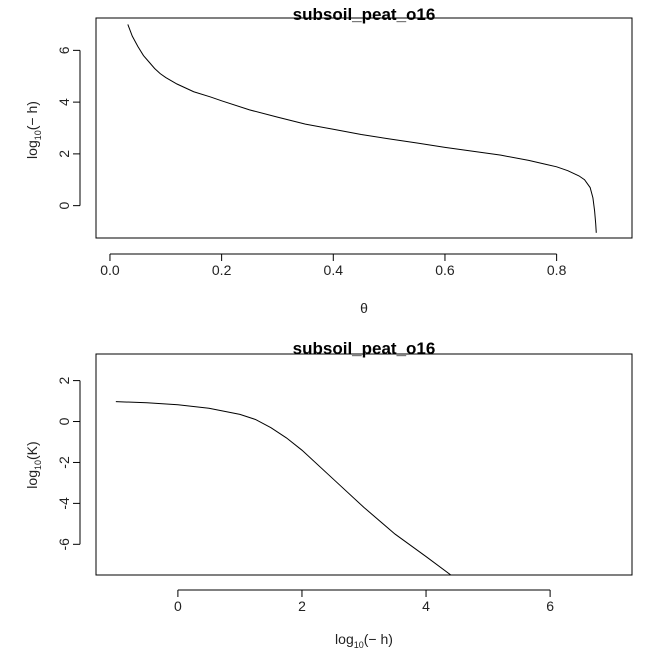  Describe the element at coordinates (302, 606) in the screenshot. I see `x-tick-label: 2` at that location.